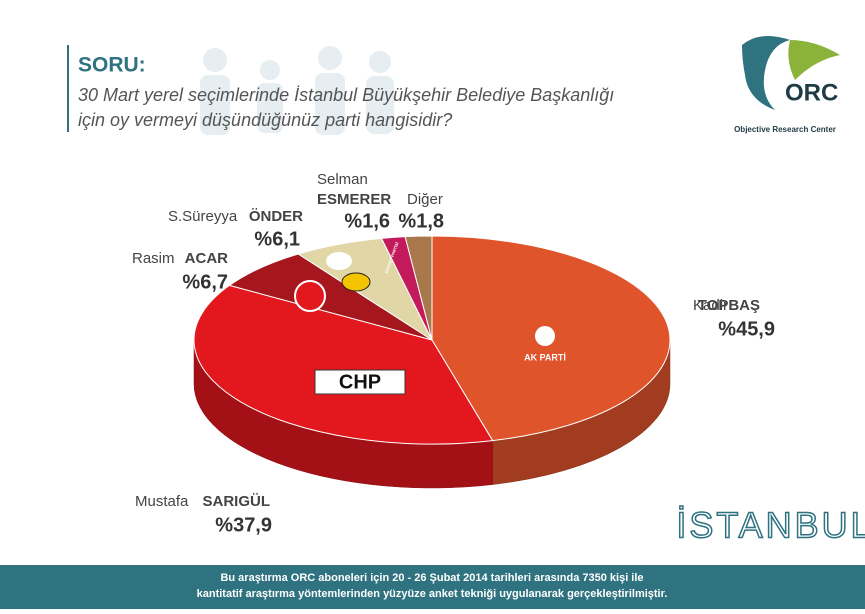 Image resolution: width=865 pixels, height=614 pixels. What do you see at coordinates (785, 129) in the screenshot?
I see `logo-subtitle: Objective Research Center` at bounding box center [785, 129].